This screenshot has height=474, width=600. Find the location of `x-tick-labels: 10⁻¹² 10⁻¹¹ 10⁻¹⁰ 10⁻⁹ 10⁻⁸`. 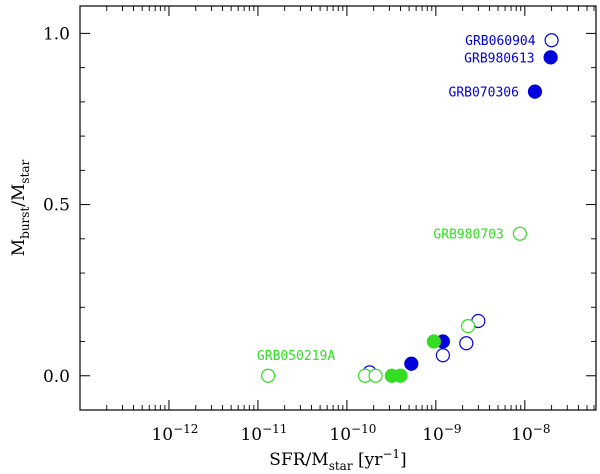

x-tick-labels: 10⁻¹² 10⁻¹¹ 10⁻¹⁰ 10⁻⁹ 10⁻⁸ is located at coordinates (350, 433).